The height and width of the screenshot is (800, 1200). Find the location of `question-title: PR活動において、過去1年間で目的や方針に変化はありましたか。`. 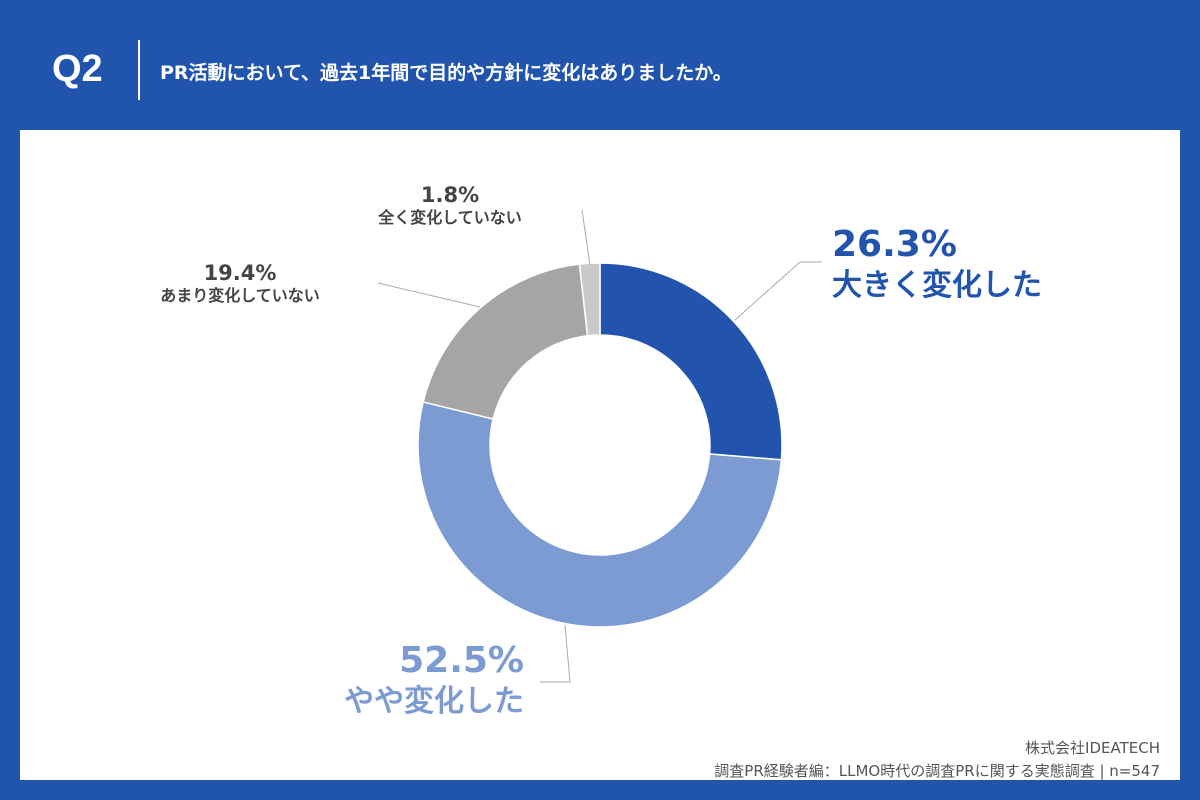

question-title: PR活動において、過去1年間で目的や方針に変化はありましたか。 is located at coordinates (446, 73).